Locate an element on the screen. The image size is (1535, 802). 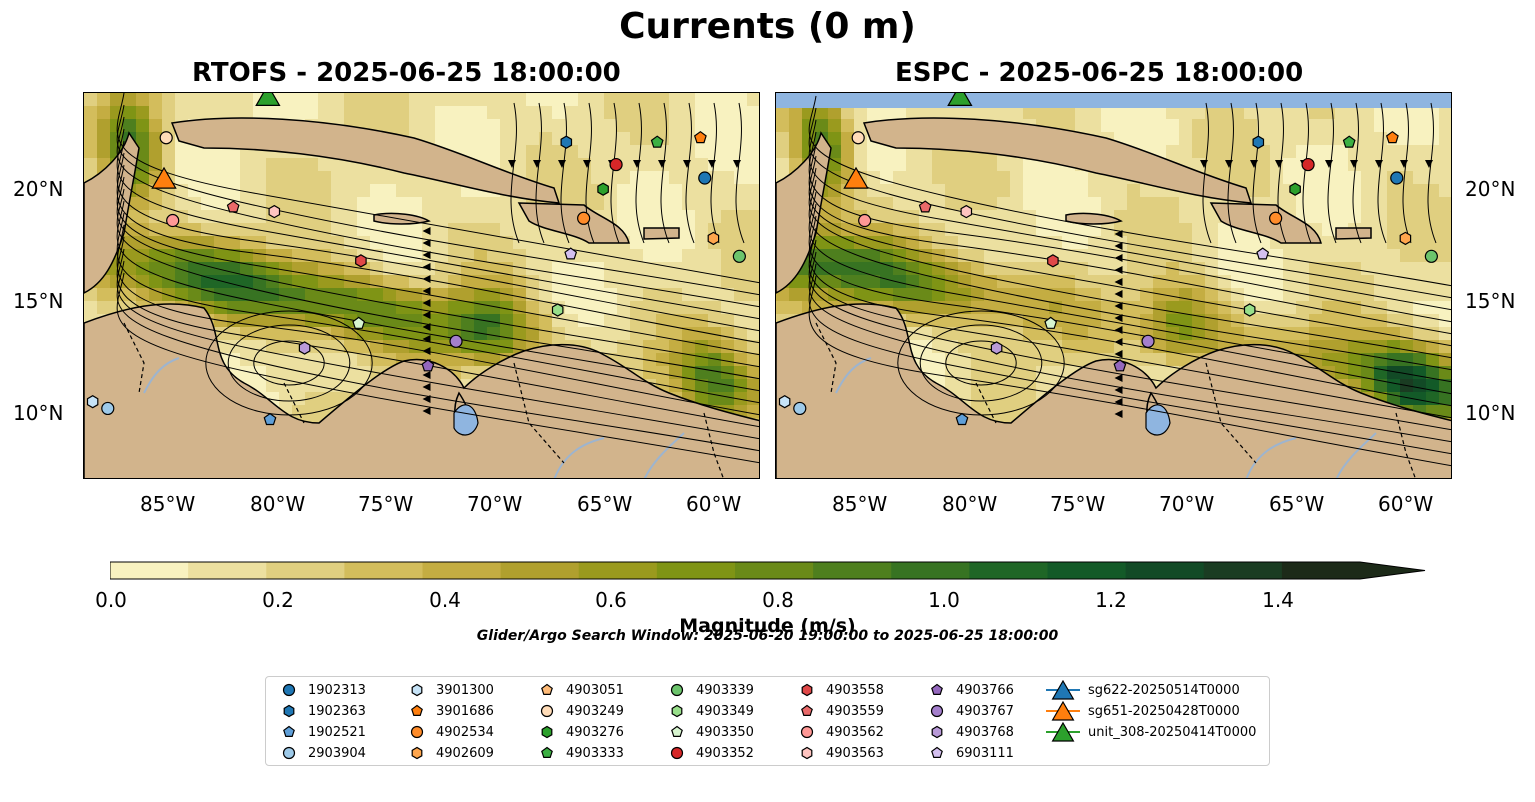
legend-item: 6903111 is located at coordinates (970, 753).